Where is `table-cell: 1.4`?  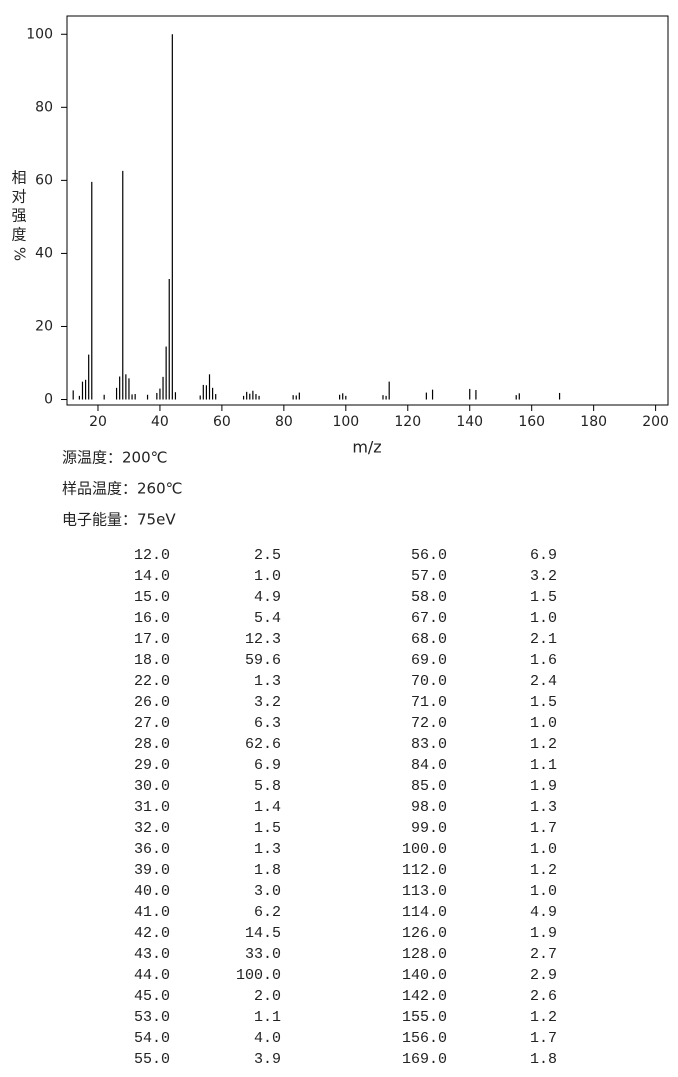 table-cell: 1.4 is located at coordinates (267, 807).